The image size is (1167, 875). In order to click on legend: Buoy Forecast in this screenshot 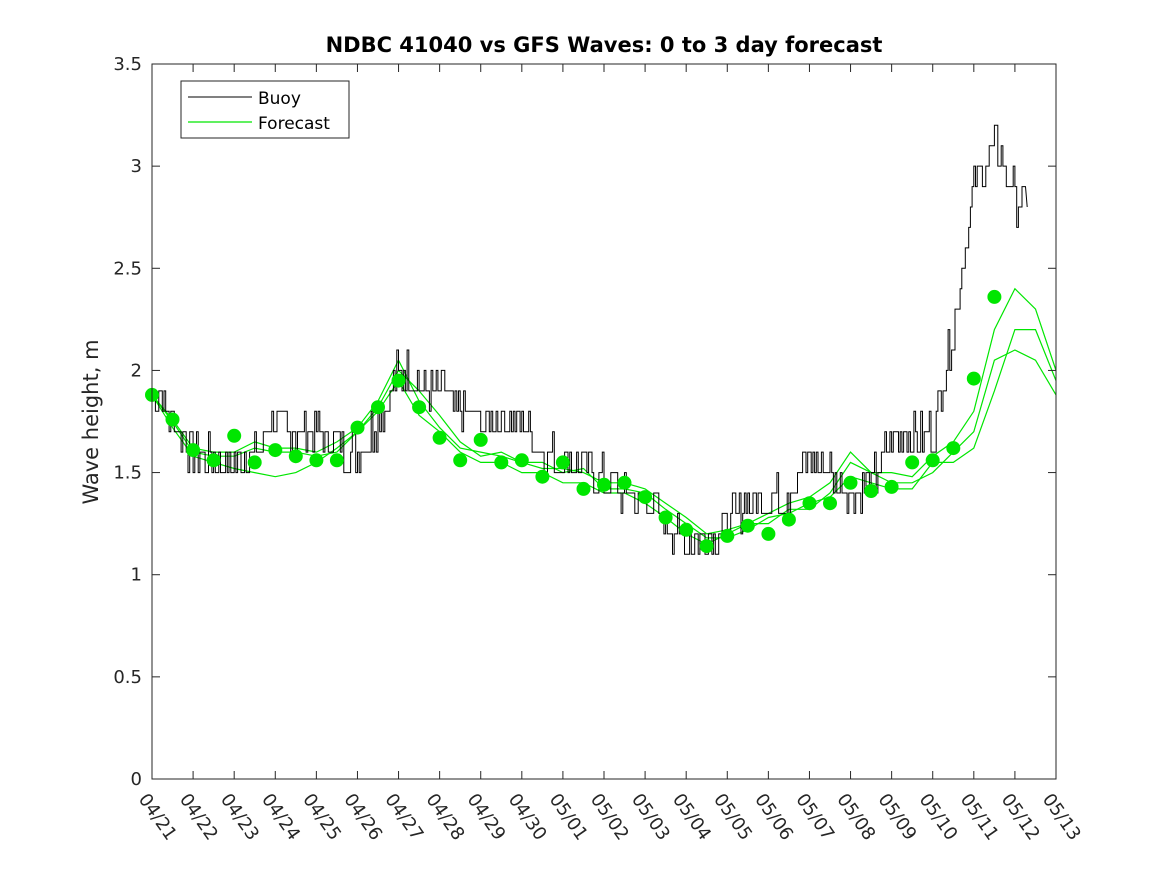, I will do `click(265, 109)`.